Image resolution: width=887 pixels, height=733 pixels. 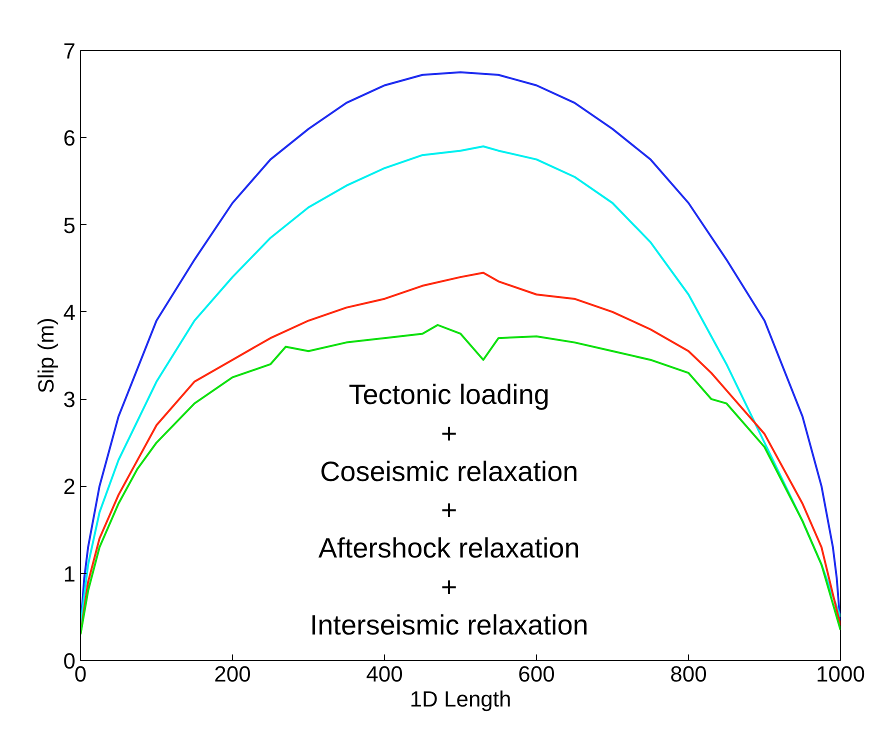 I want to click on y-tick-label: 3, so click(x=69, y=399).